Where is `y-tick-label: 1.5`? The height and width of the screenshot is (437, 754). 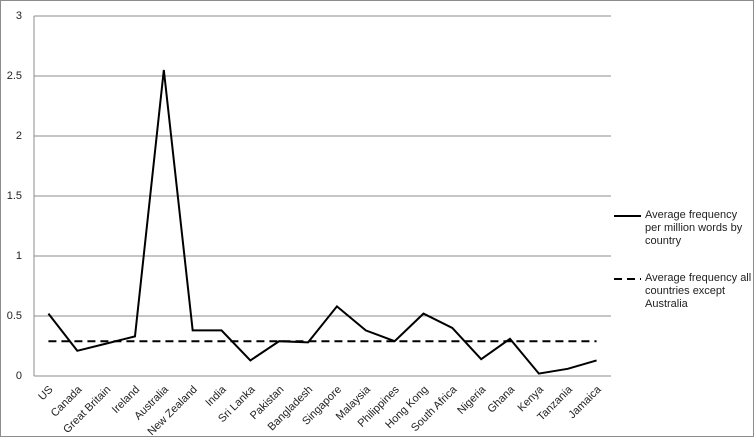
y-tick-label: 1.5 is located at coordinates (14, 196).